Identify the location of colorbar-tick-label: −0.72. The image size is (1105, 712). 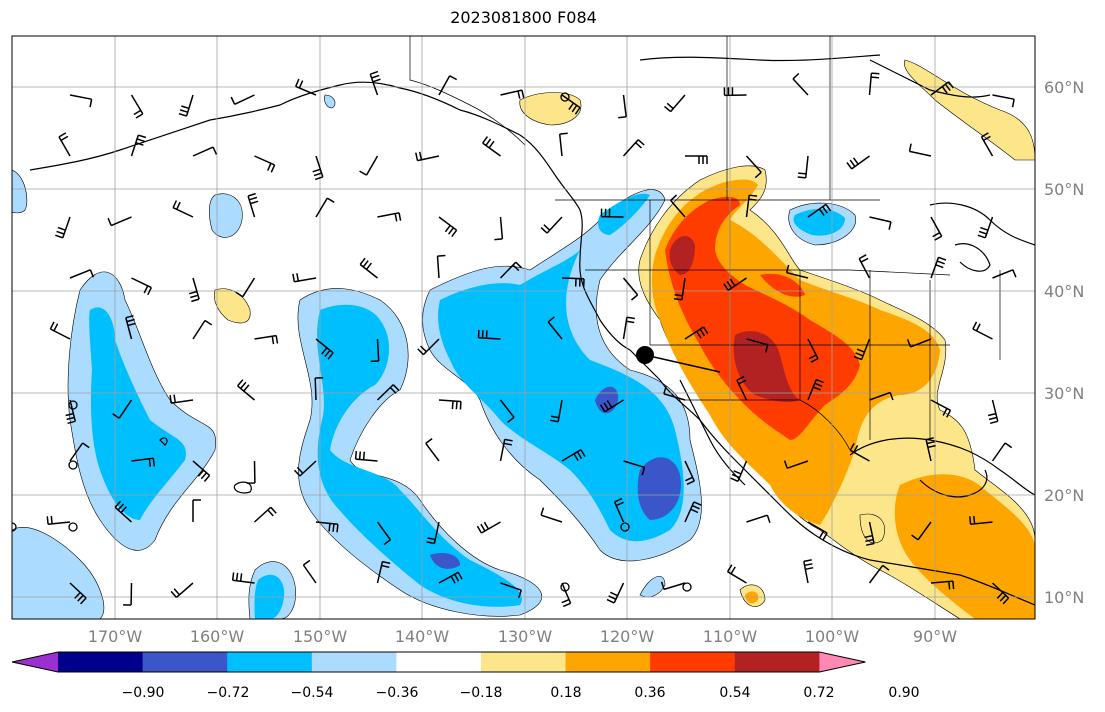
(228, 693).